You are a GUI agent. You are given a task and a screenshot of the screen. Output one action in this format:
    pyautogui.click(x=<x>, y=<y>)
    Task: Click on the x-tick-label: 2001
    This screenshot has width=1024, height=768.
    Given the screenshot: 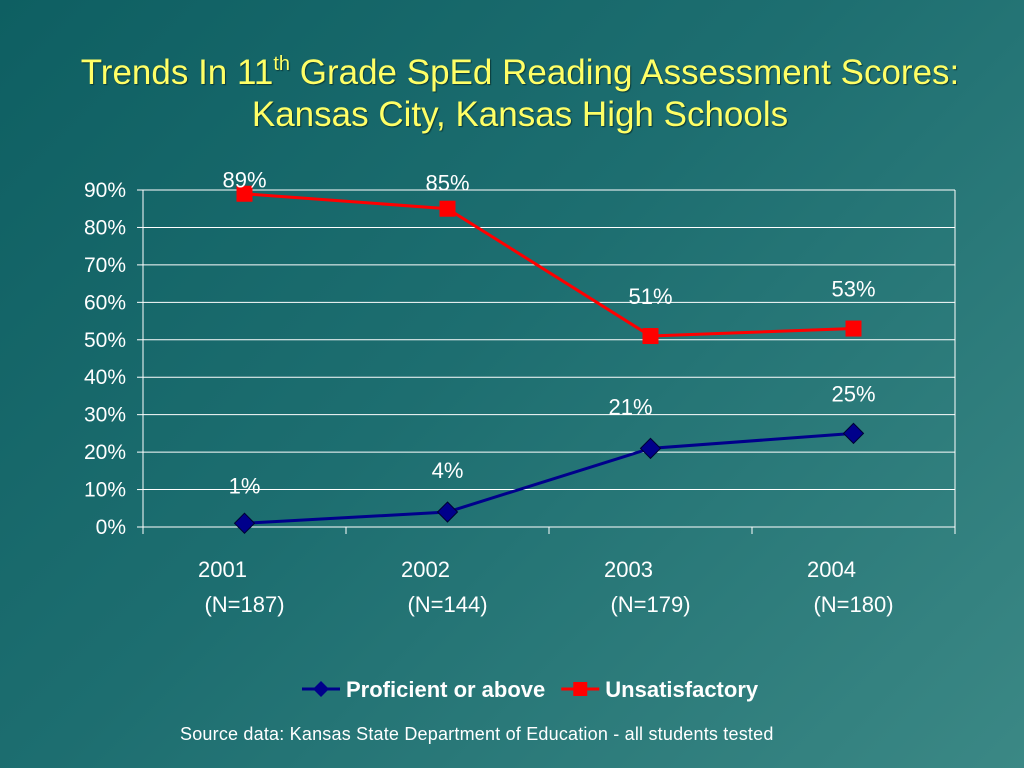 What is the action you would take?
    pyautogui.click(x=222, y=569)
    